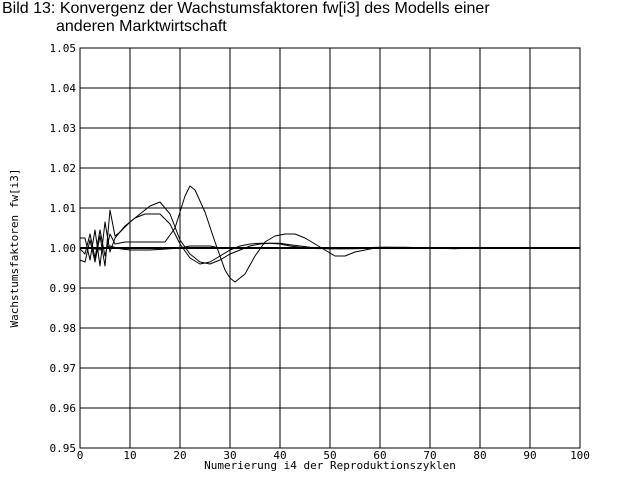  What do you see at coordinates (63, 368) in the screenshot?
I see `y-tick-label-2: 0.97` at bounding box center [63, 368].